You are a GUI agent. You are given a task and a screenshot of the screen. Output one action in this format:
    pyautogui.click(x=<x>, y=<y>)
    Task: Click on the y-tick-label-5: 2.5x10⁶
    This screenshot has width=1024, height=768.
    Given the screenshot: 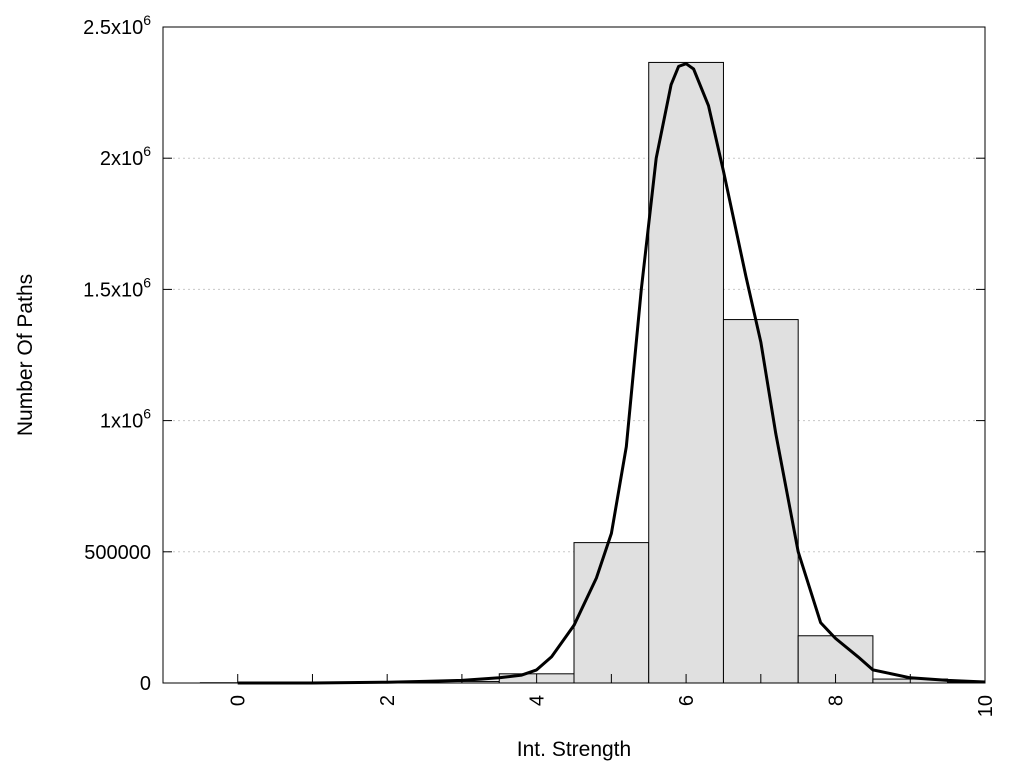 What is the action you would take?
    pyautogui.click(x=117, y=25)
    